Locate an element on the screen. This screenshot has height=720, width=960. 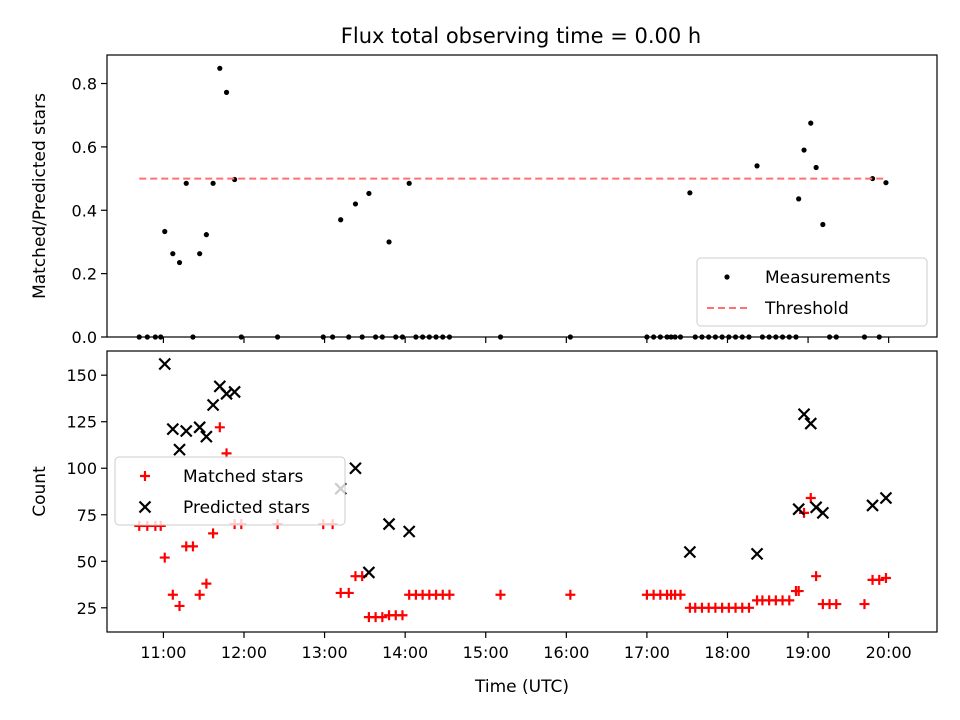
count-y-tick-label: 25 is located at coordinates (87, 608).